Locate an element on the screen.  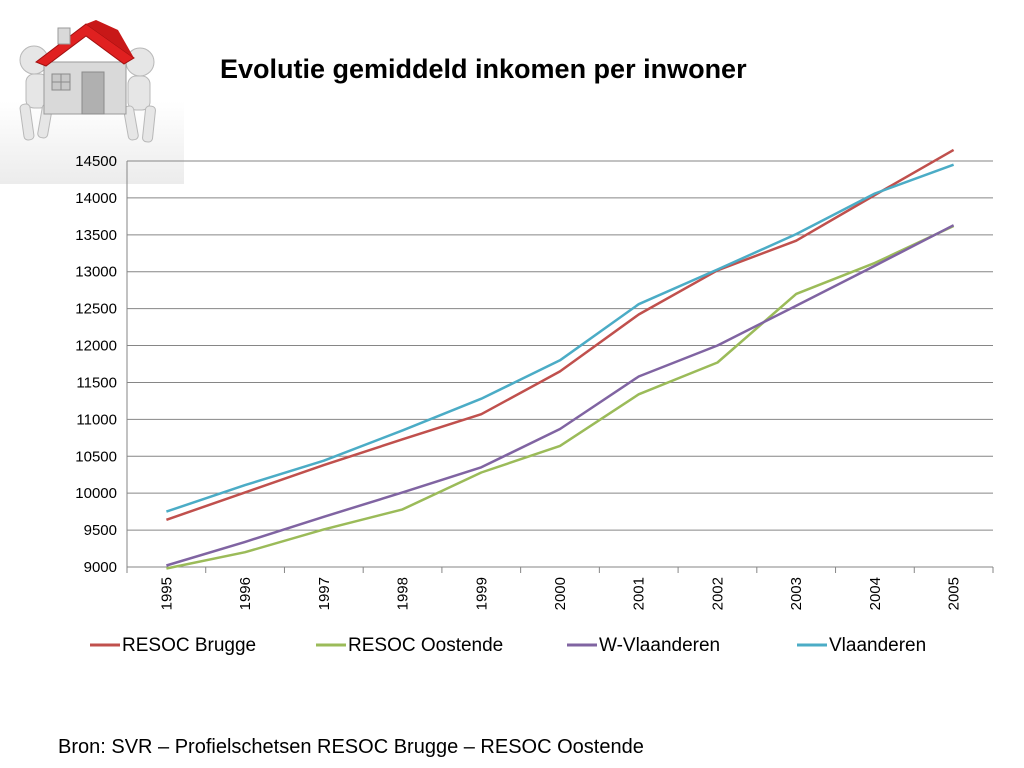
x-tick-label: 2001 is located at coordinates (639, 593).